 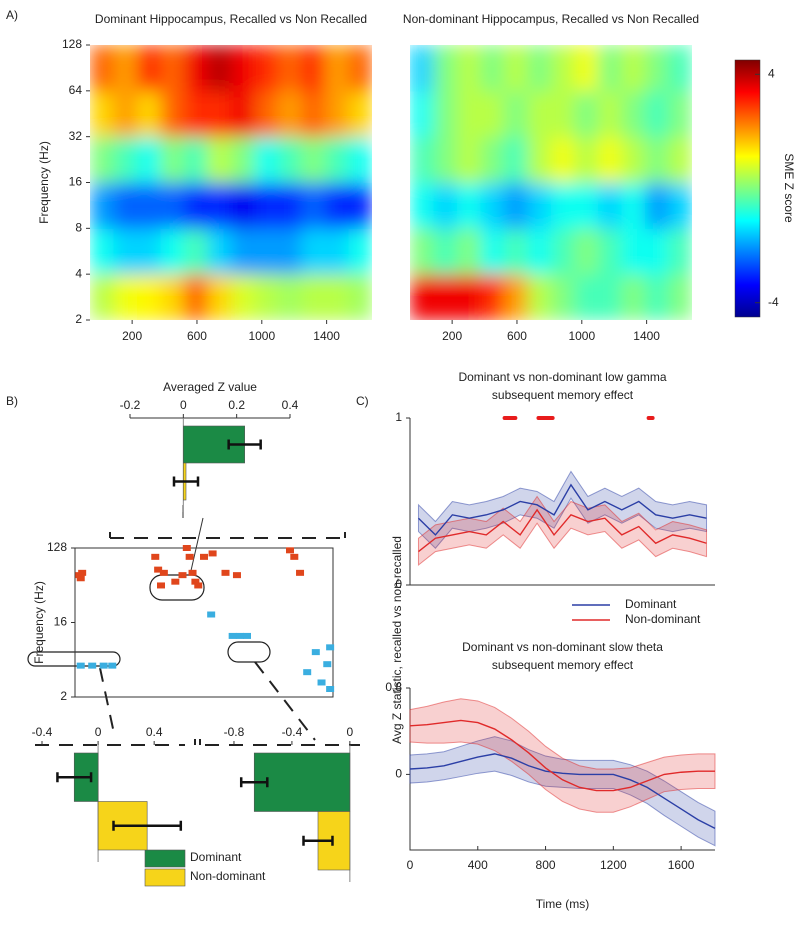 What do you see at coordinates (39, 622) in the screenshot?
I see `y-axis-label: Frequency (Hz)` at bounding box center [39, 622].